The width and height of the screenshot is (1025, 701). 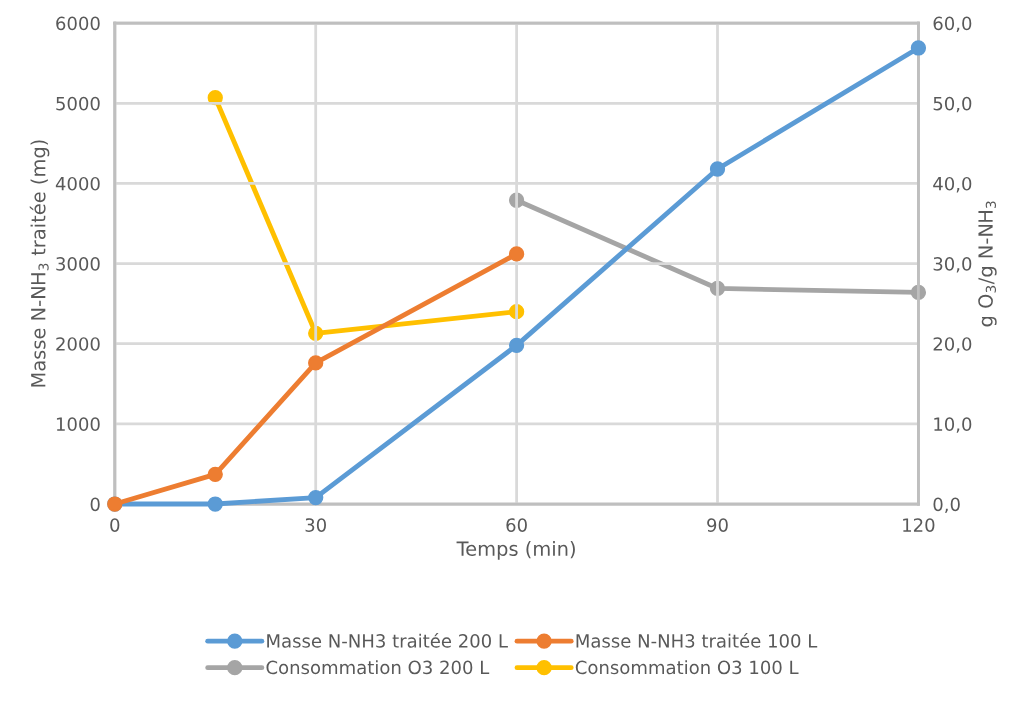 What do you see at coordinates (115, 525) in the screenshot?
I see `x-tick-label: 0` at bounding box center [115, 525].